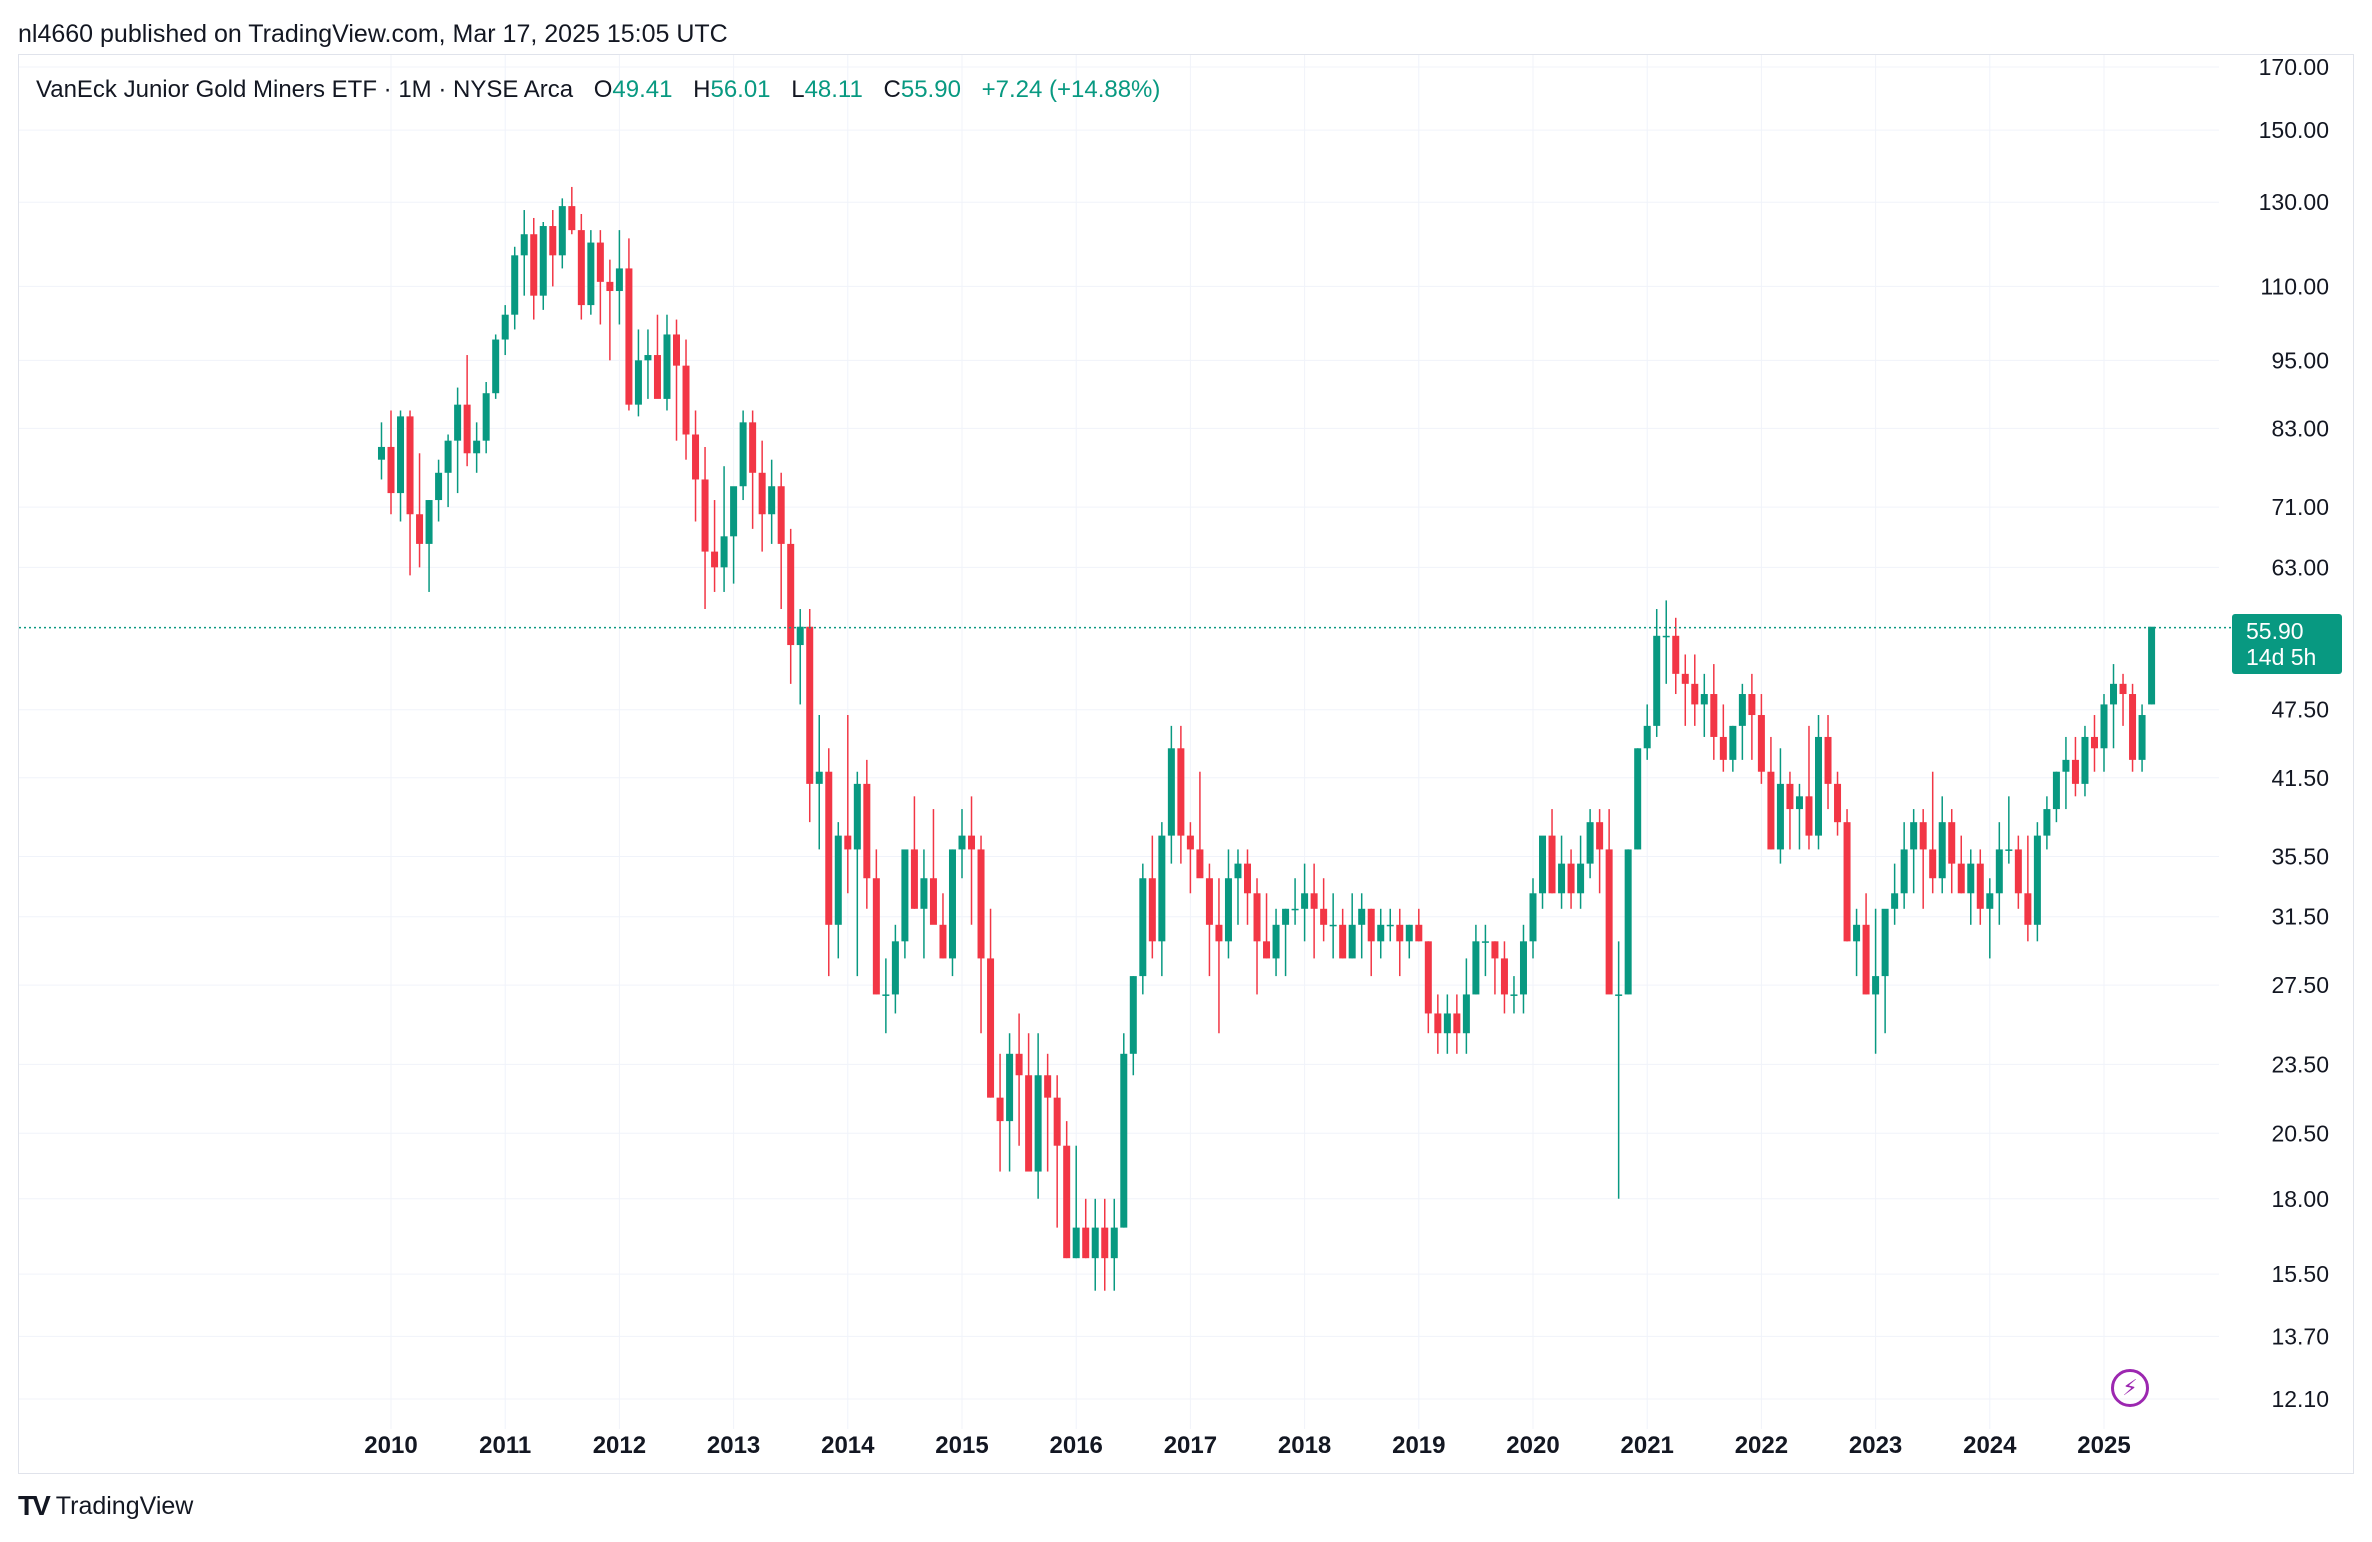 The image size is (2372, 1542). Describe the element at coordinates (505, 1445) in the screenshot. I see `time-tick-label: 2011` at that location.